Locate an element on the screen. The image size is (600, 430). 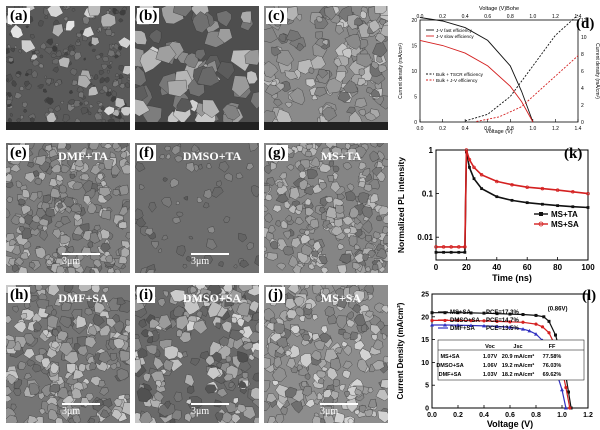
legend-entry: MS+TA is located at coordinates (564, 214).